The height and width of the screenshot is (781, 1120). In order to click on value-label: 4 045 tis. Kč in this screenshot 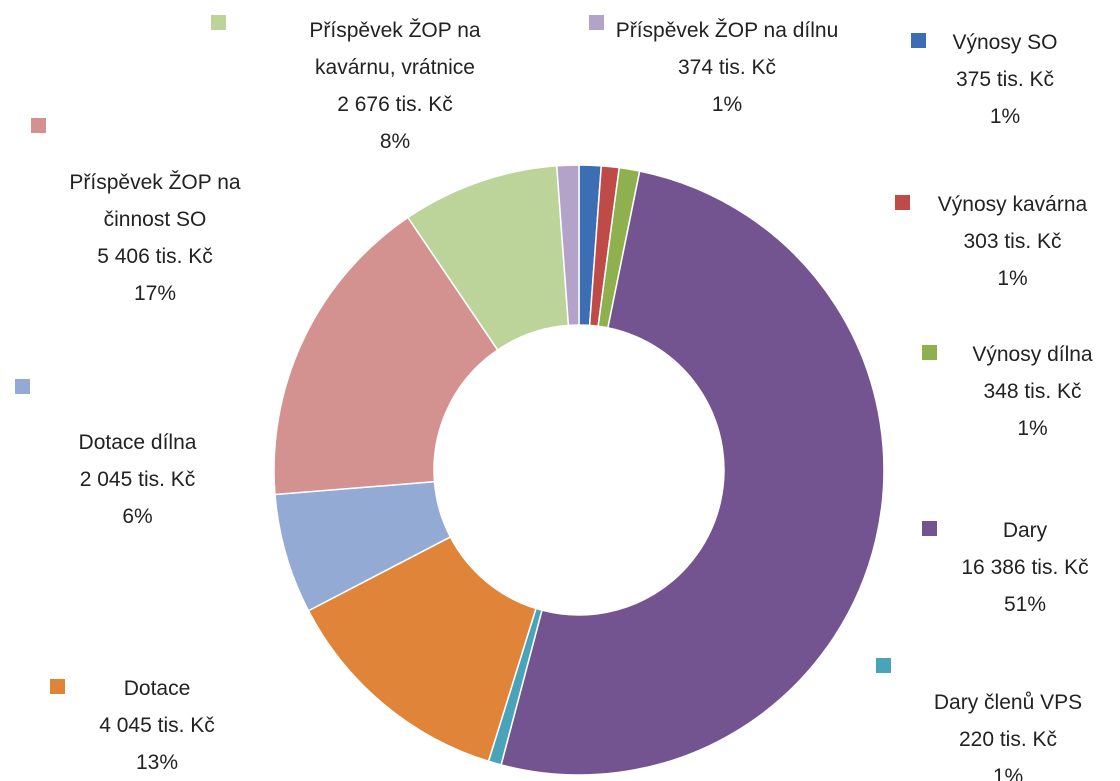, I will do `click(157, 725)`.